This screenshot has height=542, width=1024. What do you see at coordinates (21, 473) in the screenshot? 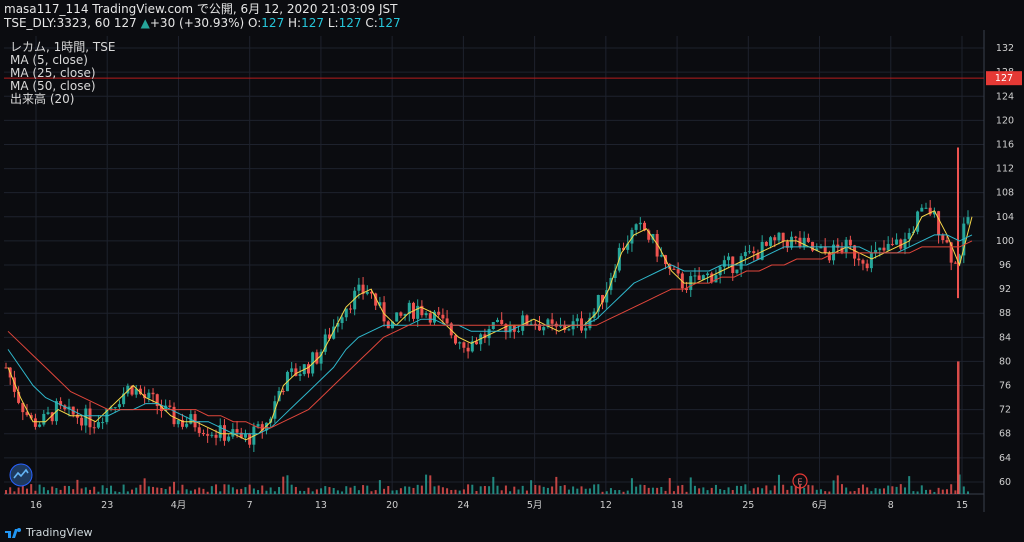
I see `chart-logo-glyph-icon` at bounding box center [21, 473].